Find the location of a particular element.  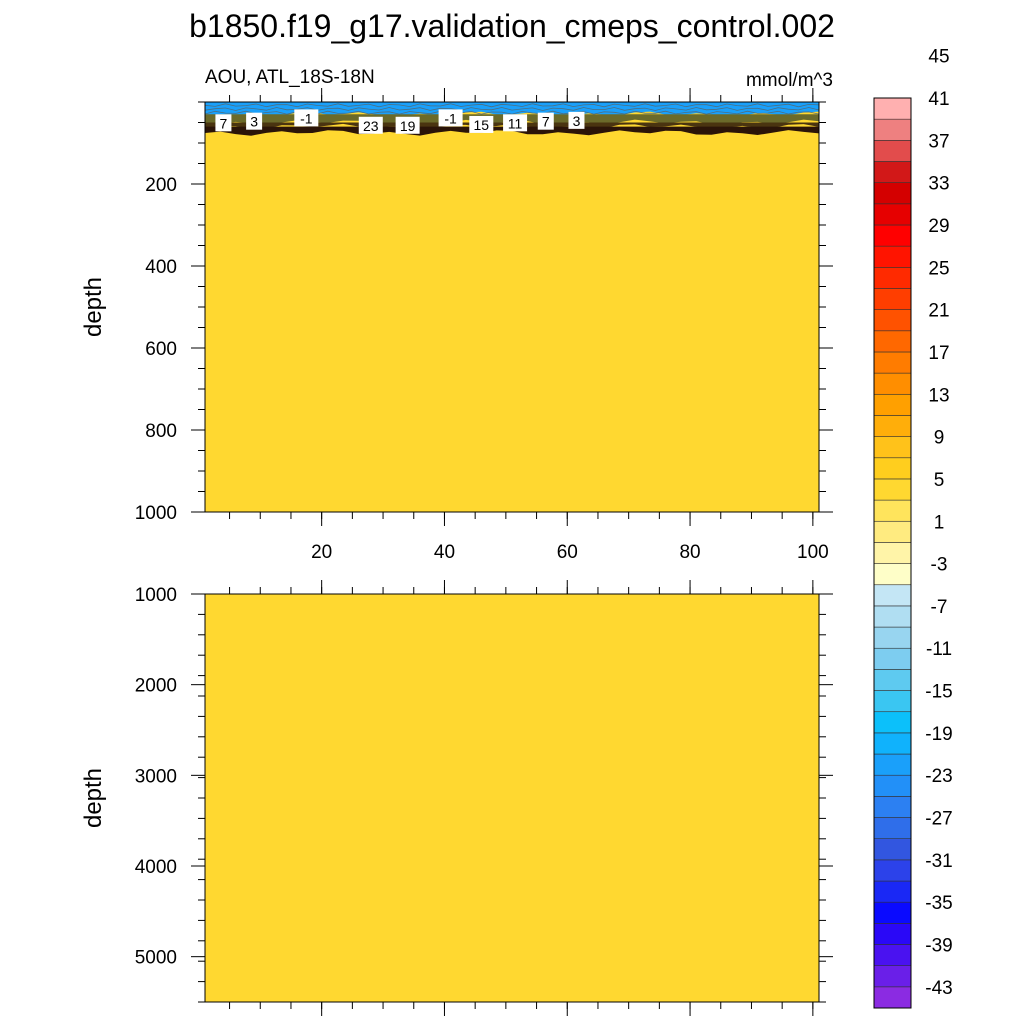

x-tick-label: 20 is located at coordinates (321, 552).